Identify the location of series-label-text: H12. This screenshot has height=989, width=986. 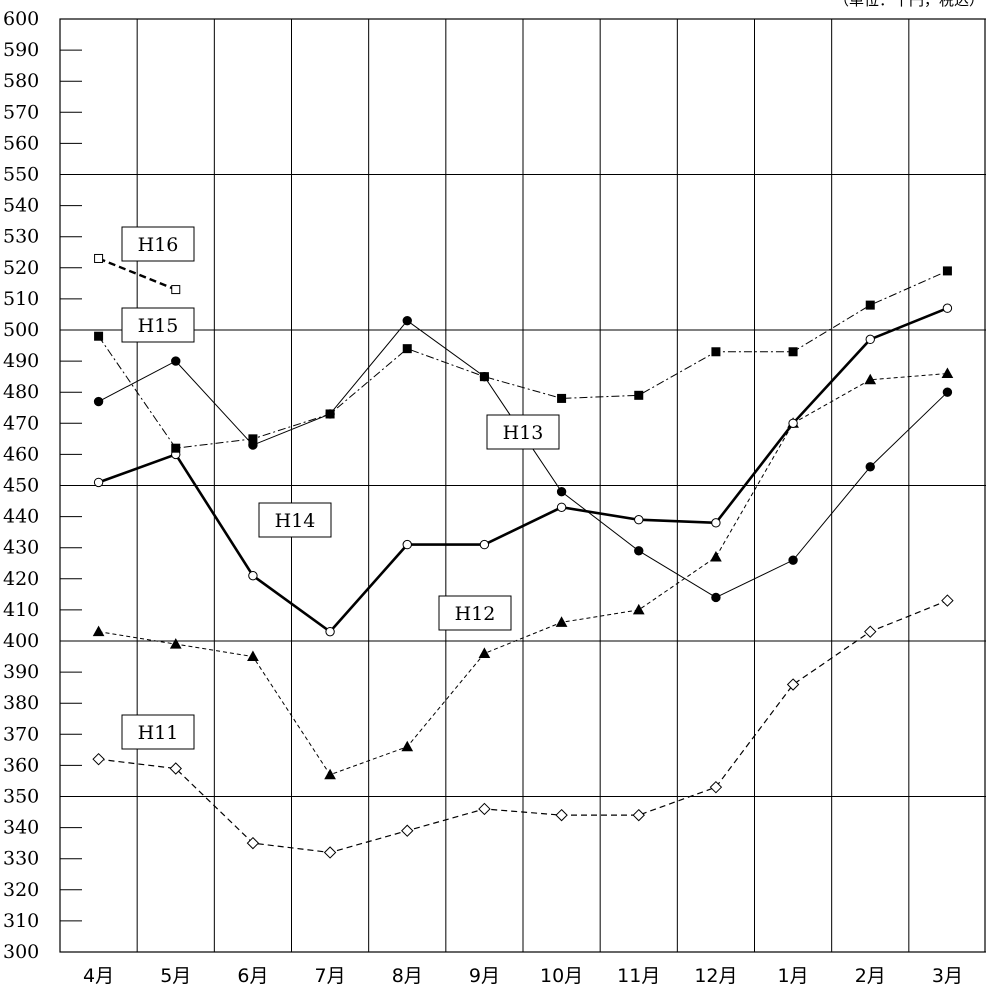
(475, 614).